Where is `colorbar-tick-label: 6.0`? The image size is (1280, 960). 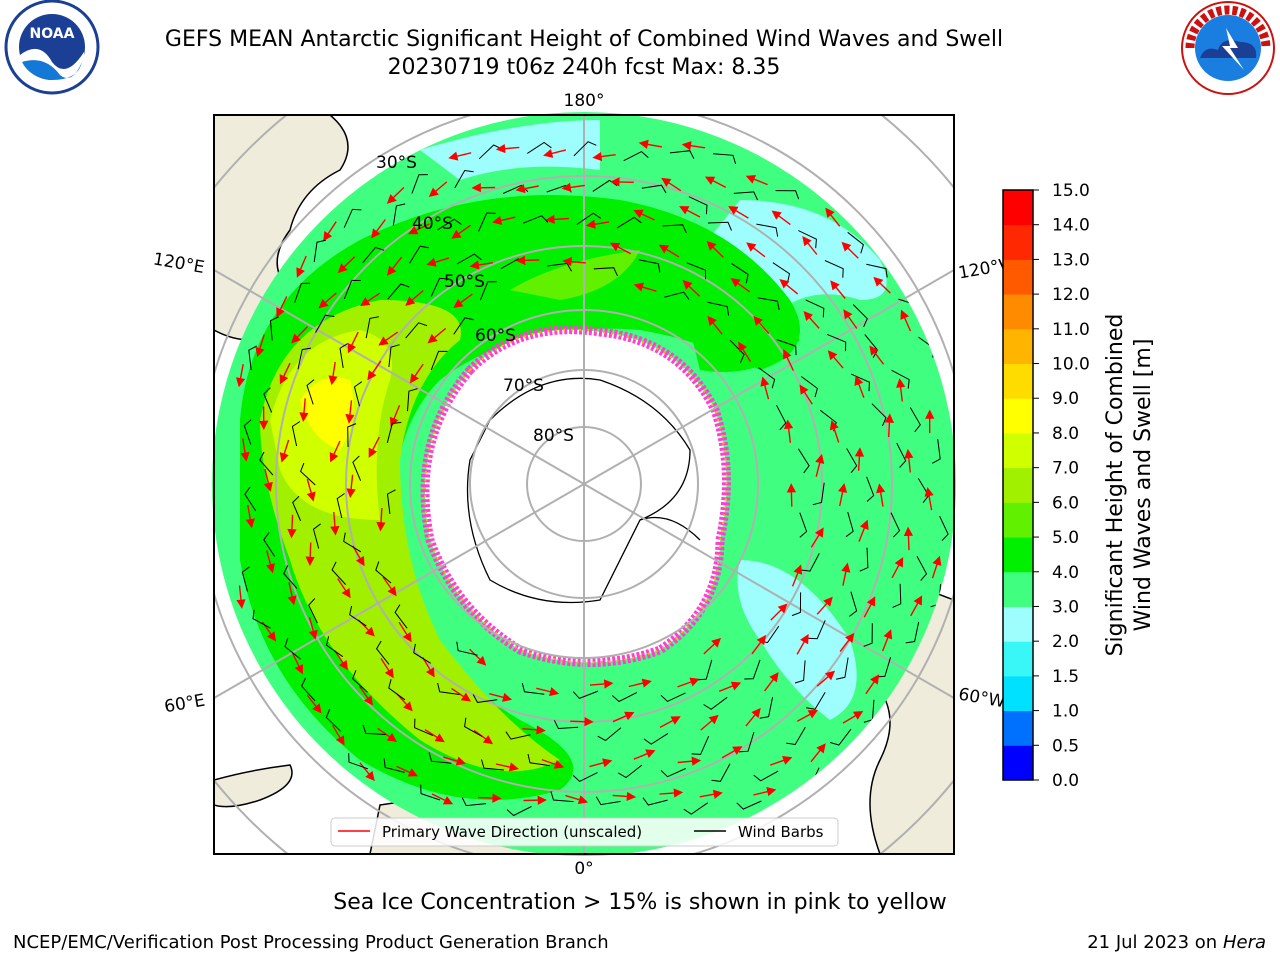 colorbar-tick-label: 6.0 is located at coordinates (1065, 503).